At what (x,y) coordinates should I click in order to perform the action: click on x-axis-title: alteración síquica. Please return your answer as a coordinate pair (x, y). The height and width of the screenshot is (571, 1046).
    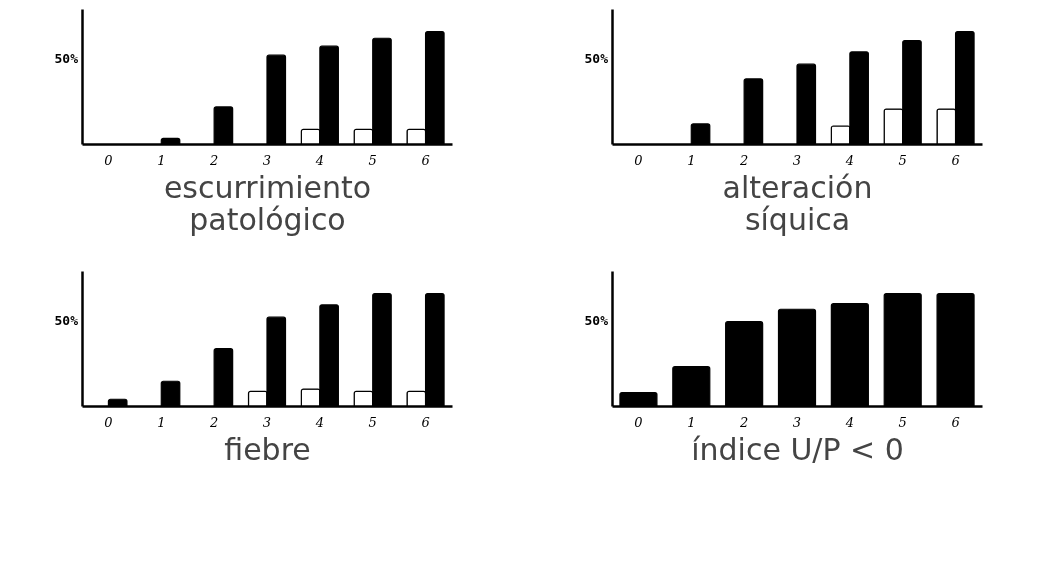
    Looking at the image, I should click on (797, 203).